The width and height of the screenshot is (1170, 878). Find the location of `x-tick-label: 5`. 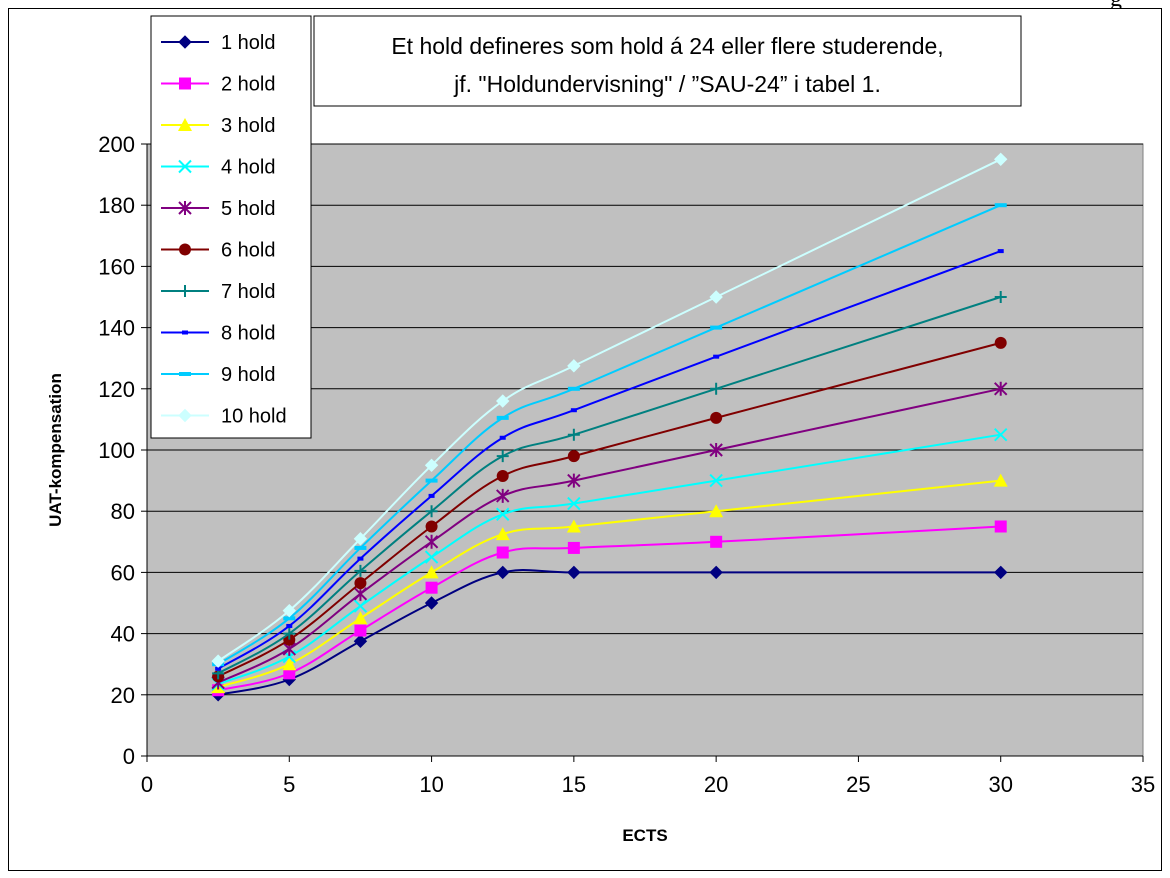

x-tick-label: 5 is located at coordinates (289, 784).